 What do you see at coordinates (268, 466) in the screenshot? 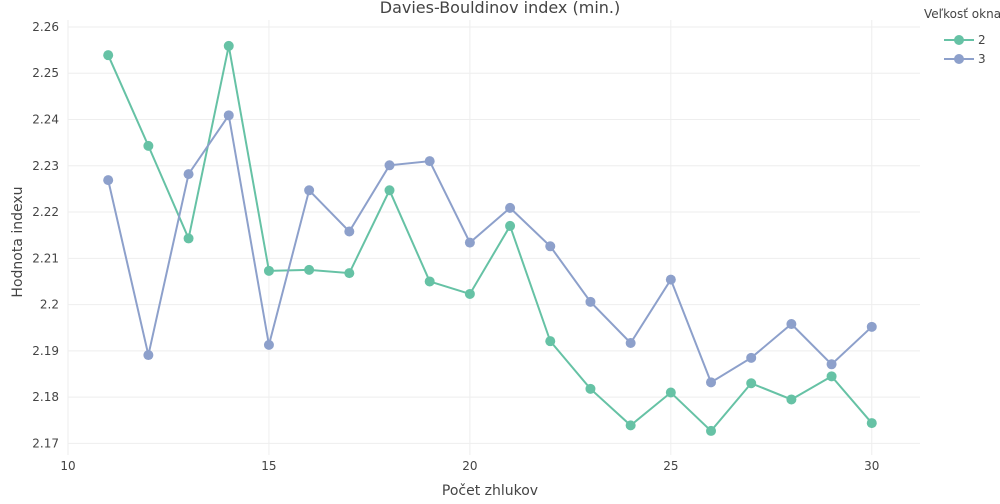
I see `x-tick-label: 15` at bounding box center [268, 466].